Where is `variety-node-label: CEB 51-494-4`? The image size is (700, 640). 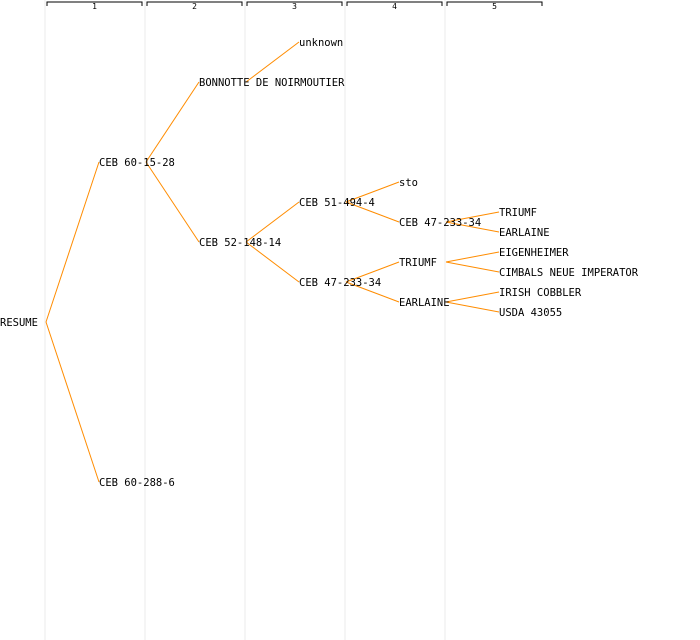
variety-node-label: CEB 51-494-4 is located at coordinates (337, 203).